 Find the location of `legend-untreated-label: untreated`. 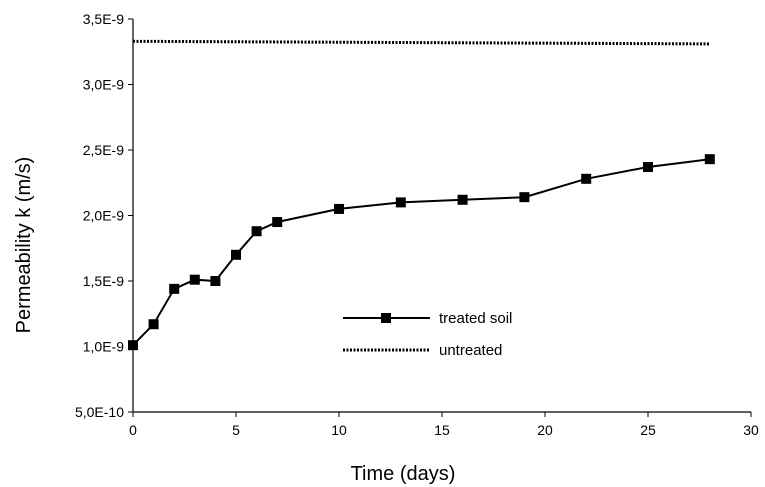

legend-untreated-label: untreated is located at coordinates (470, 350).